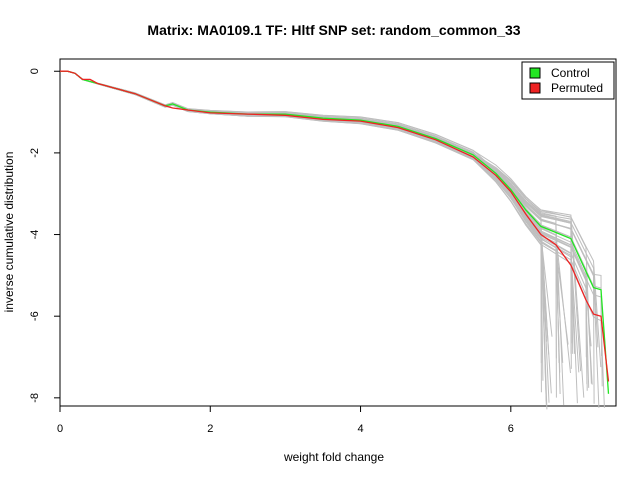 The height and width of the screenshot is (480, 640). What do you see at coordinates (570, 73) in the screenshot?
I see `legend-label: Control` at bounding box center [570, 73].